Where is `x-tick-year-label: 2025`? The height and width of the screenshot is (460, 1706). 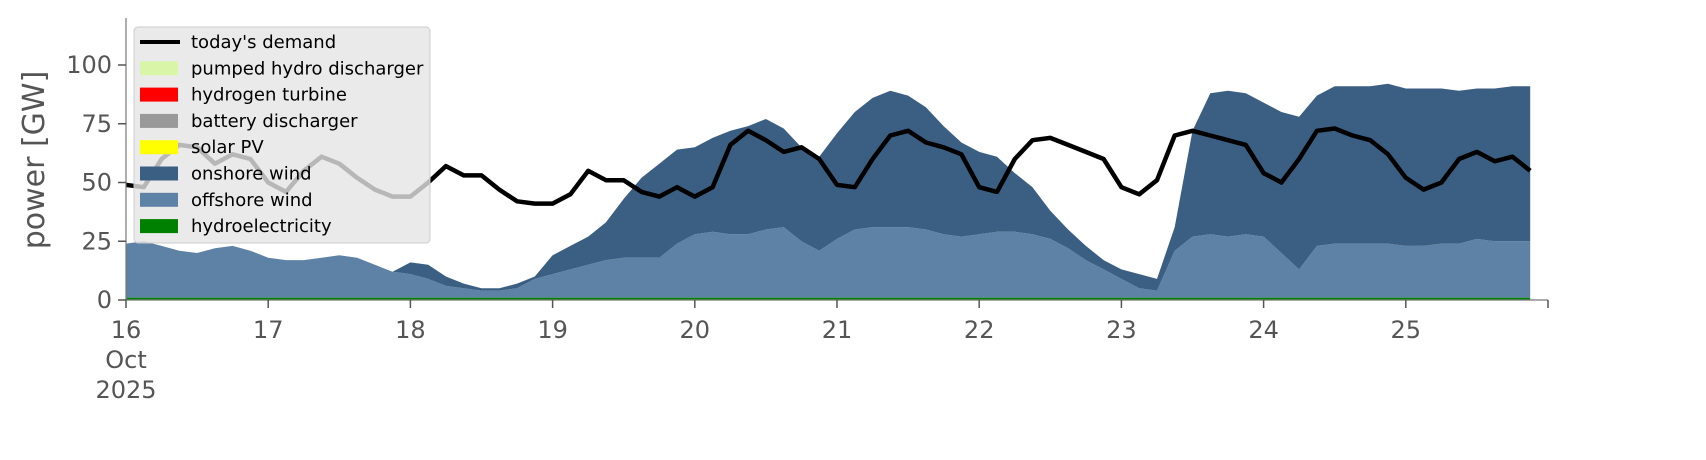 x-tick-year-label: 2025 is located at coordinates (125, 390).